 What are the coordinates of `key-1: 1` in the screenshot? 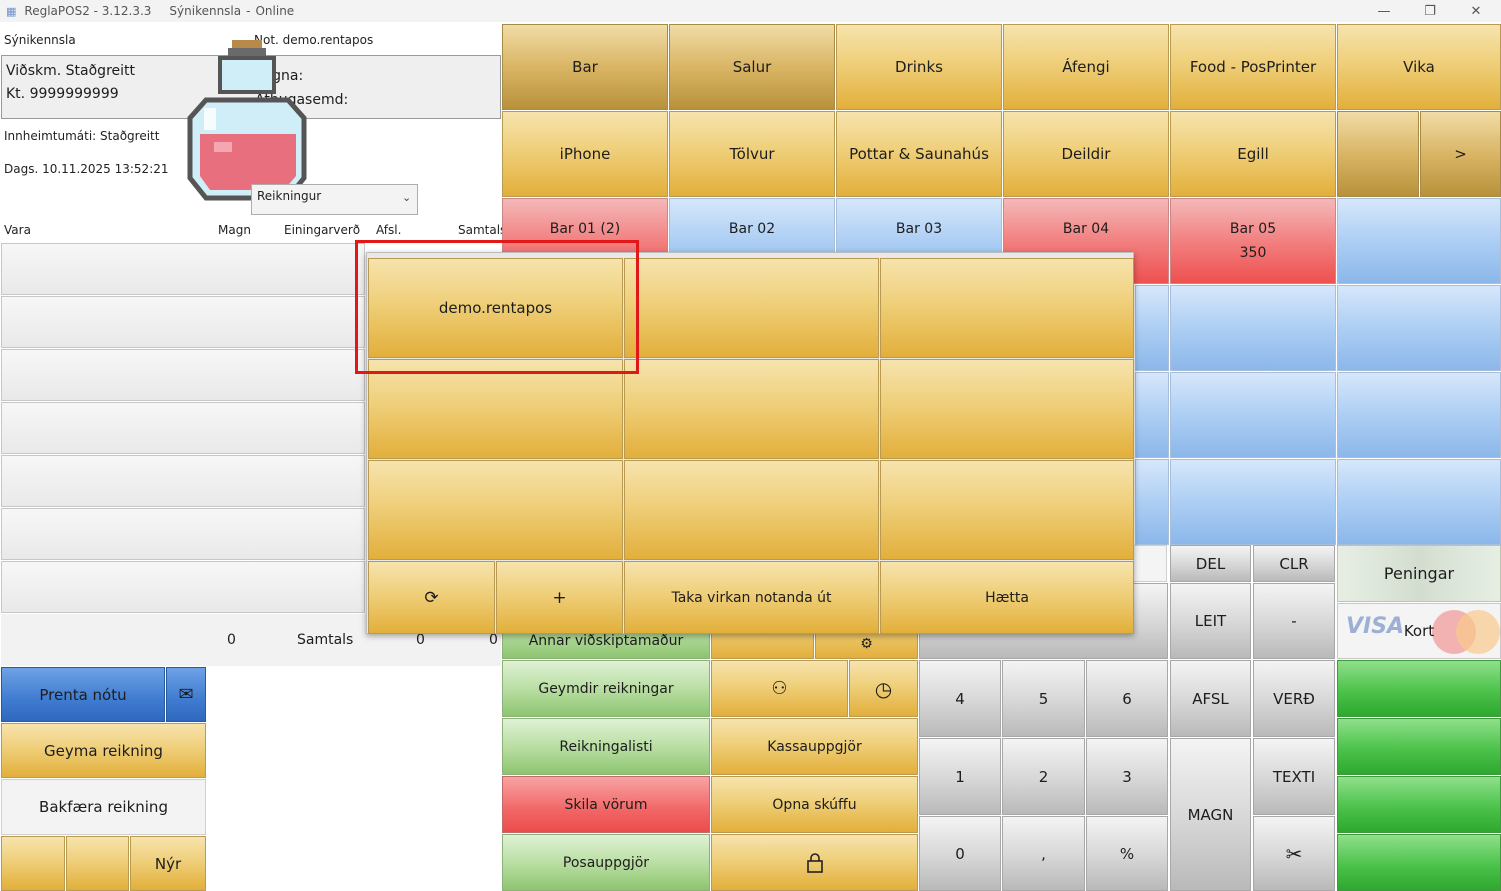 It's located at (960, 776).